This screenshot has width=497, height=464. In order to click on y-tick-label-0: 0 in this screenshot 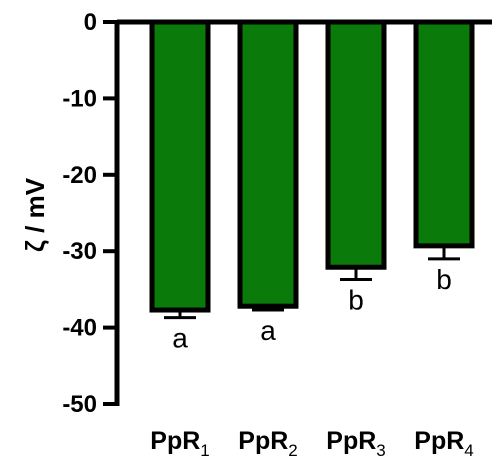, I will do `click(90, 22)`.